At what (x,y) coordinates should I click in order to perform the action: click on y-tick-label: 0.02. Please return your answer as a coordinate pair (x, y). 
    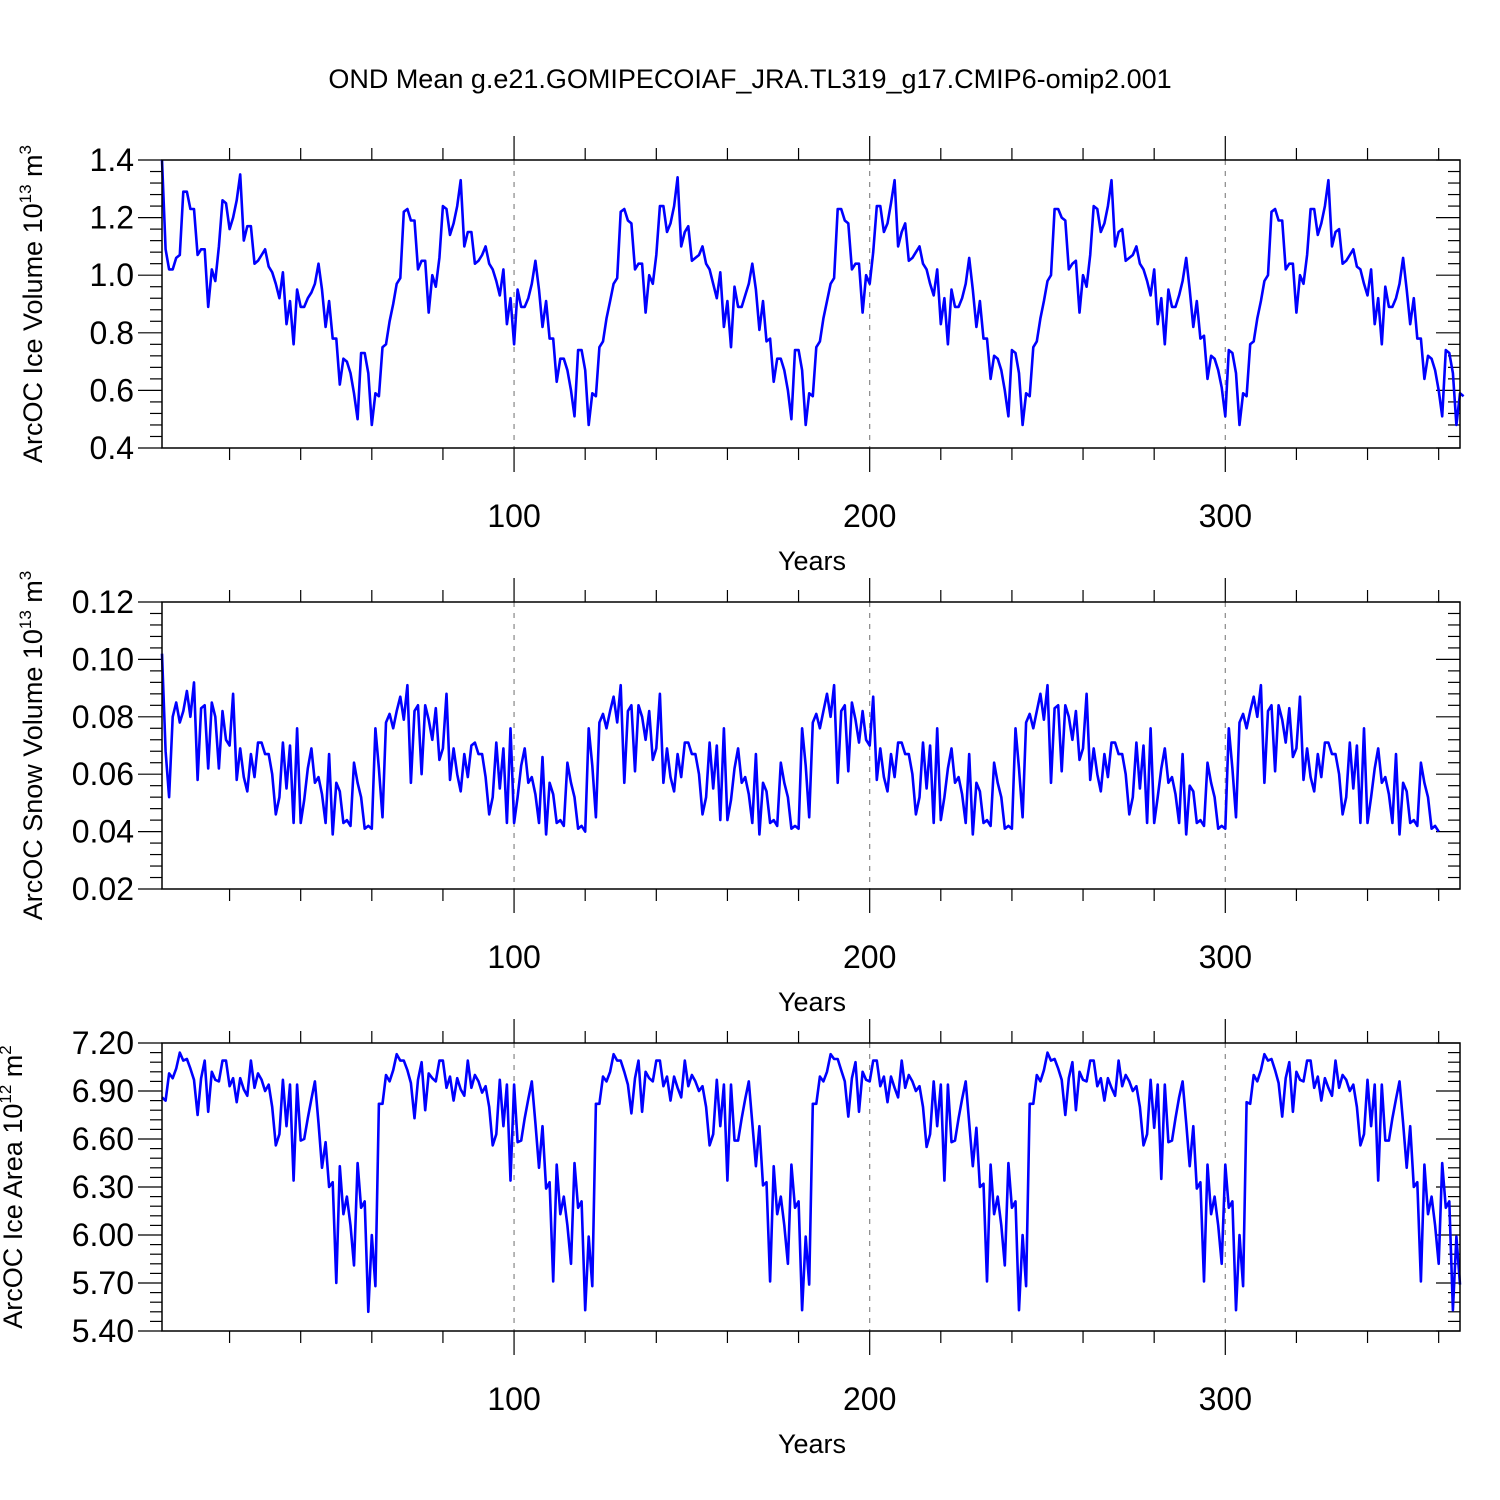
    Looking at the image, I should click on (103, 889).